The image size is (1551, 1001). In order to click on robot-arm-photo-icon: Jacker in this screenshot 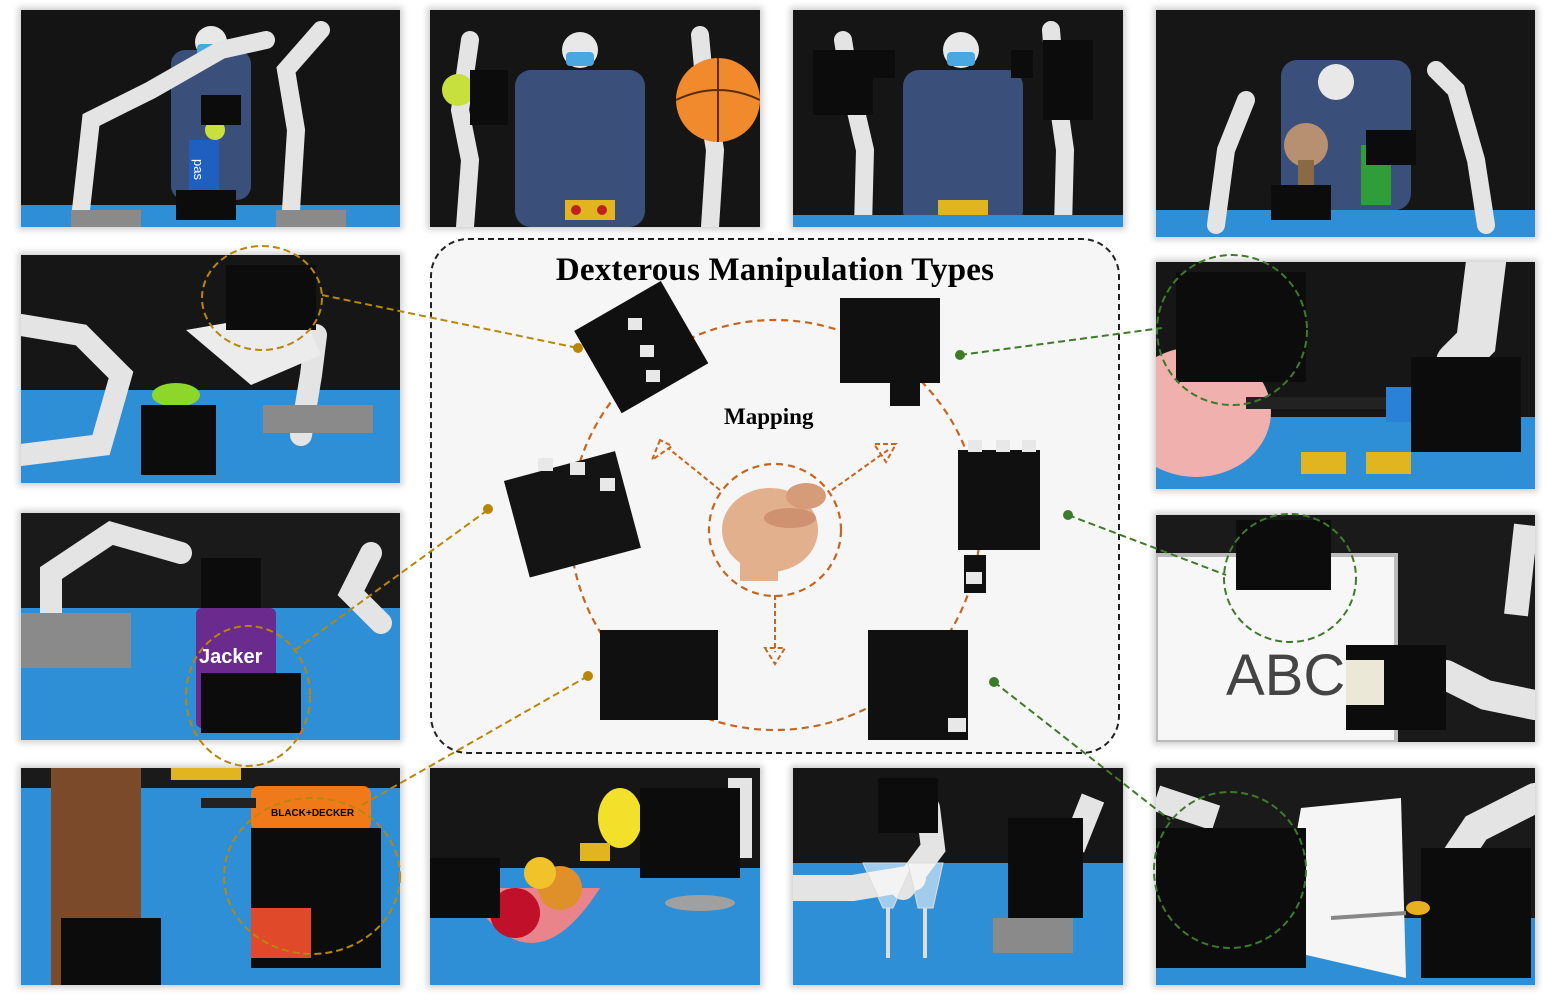, I will do `click(210, 626)`.